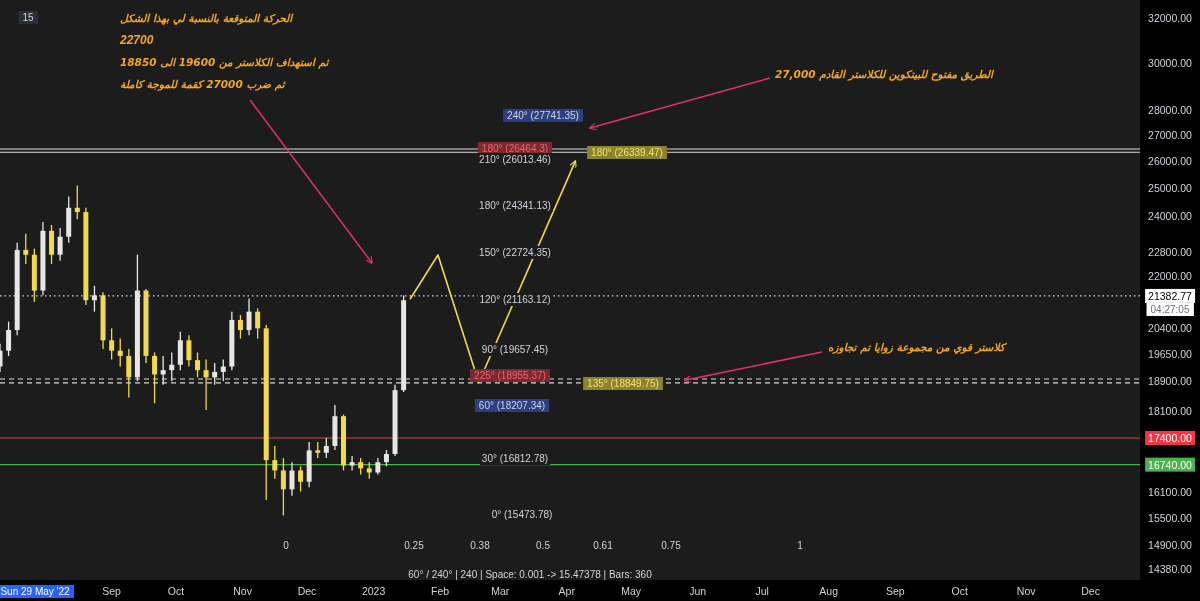 The height and width of the screenshot is (601, 1200). What do you see at coordinates (1170, 491) in the screenshot?
I see `y-tick-label: 16100.00` at bounding box center [1170, 491].